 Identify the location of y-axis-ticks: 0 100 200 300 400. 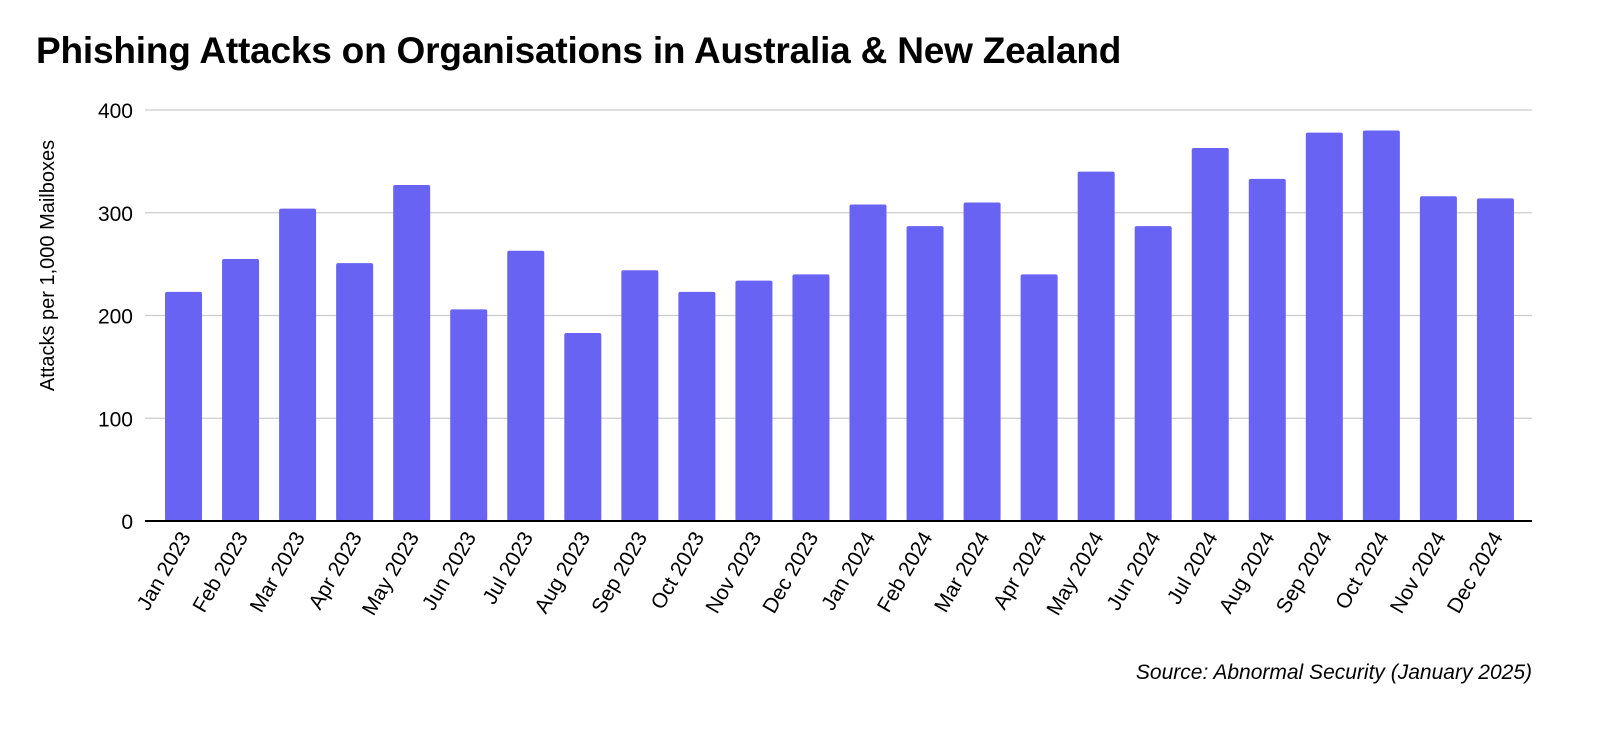
(115, 317).